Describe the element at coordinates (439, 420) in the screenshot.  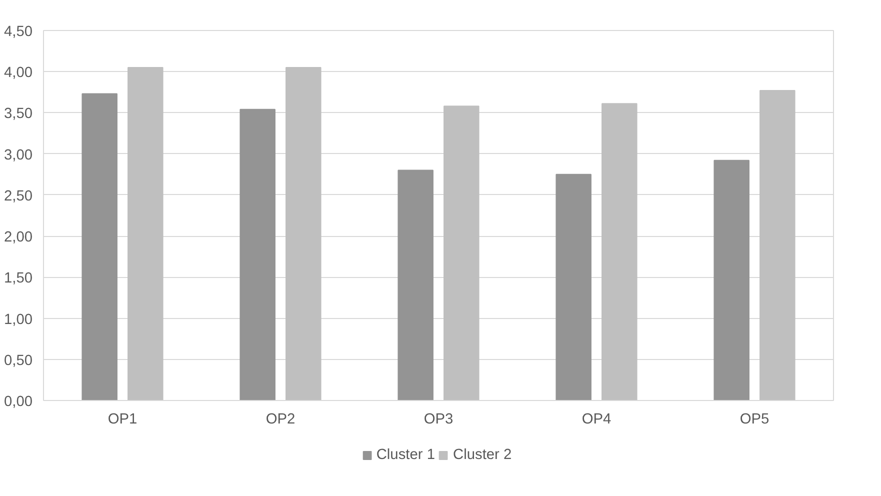
I see `x-tick-label: OP3` at that location.